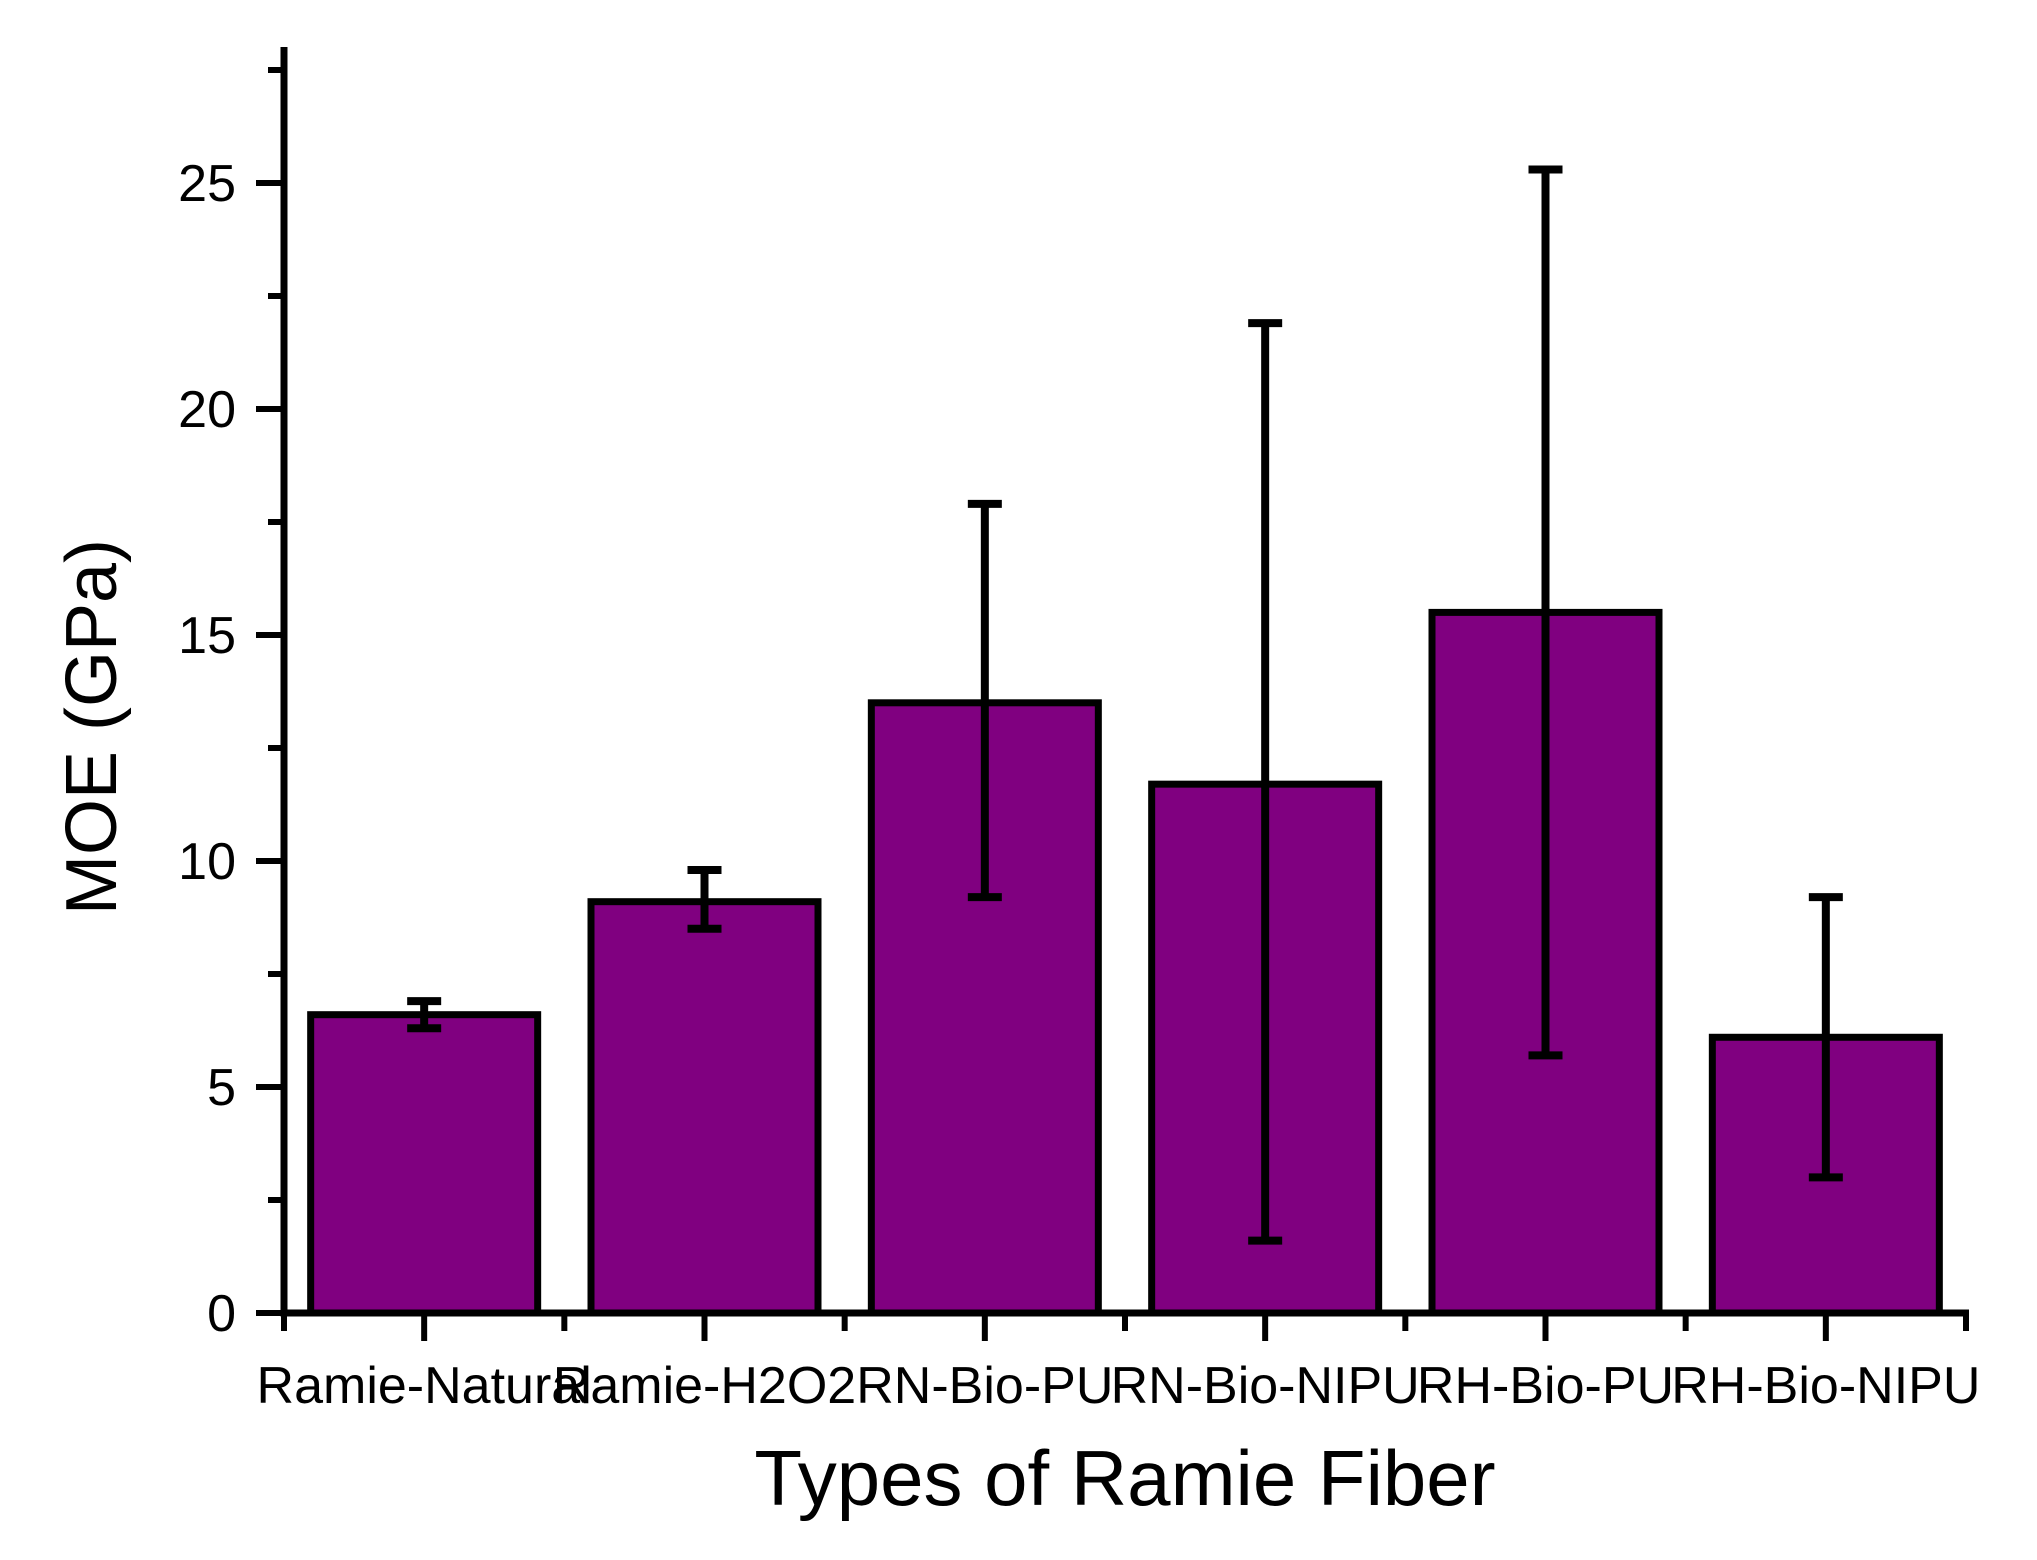 The image size is (2037, 1560). What do you see at coordinates (207, 184) in the screenshot?
I see `y-tick-label: 25` at bounding box center [207, 184].